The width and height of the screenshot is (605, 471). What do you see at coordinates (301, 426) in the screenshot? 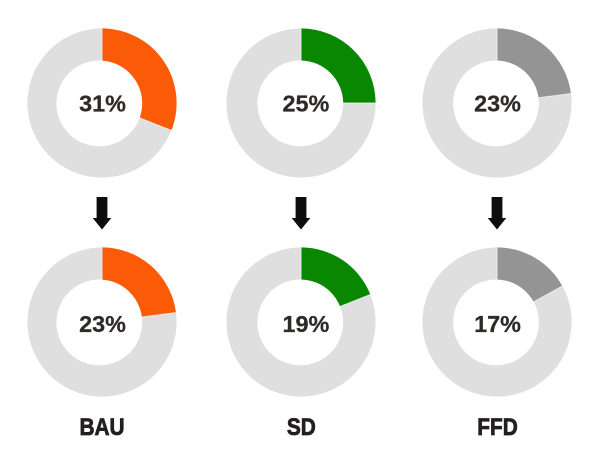
I see `svg-text: SD` at bounding box center [301, 426].